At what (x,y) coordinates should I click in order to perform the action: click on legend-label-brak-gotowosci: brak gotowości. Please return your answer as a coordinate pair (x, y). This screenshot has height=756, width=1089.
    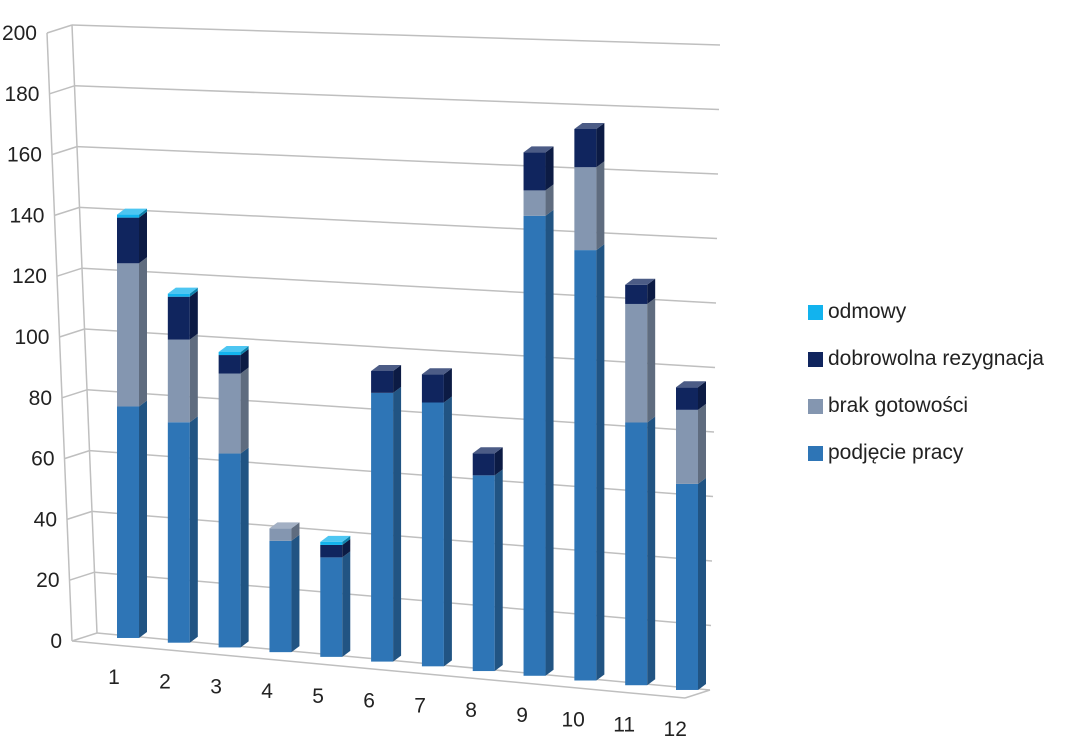
    Looking at the image, I should click on (898, 405).